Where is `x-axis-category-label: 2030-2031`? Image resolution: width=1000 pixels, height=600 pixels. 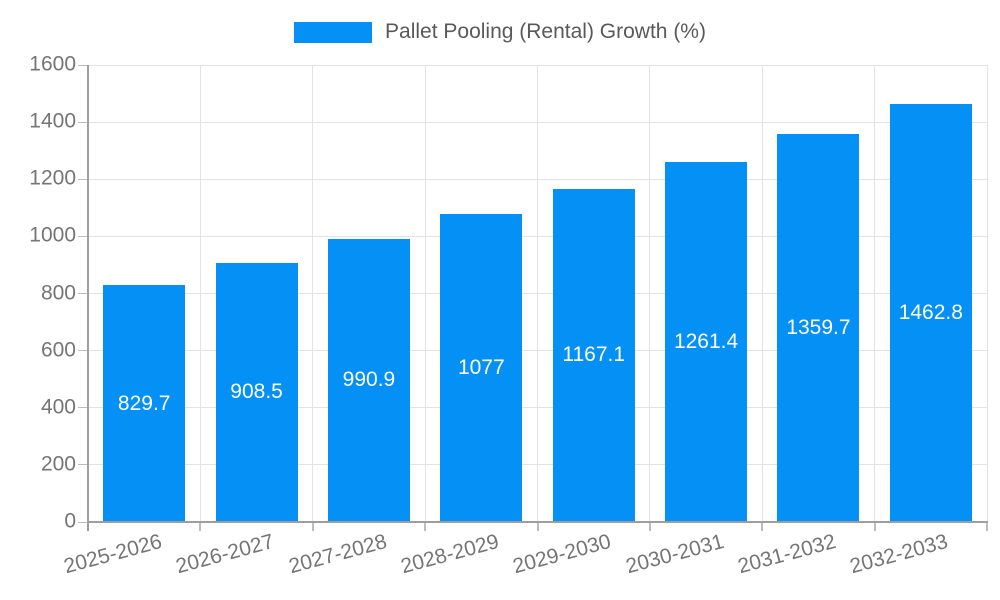
x-axis-category-label: 2030-2031 is located at coordinates (675, 554).